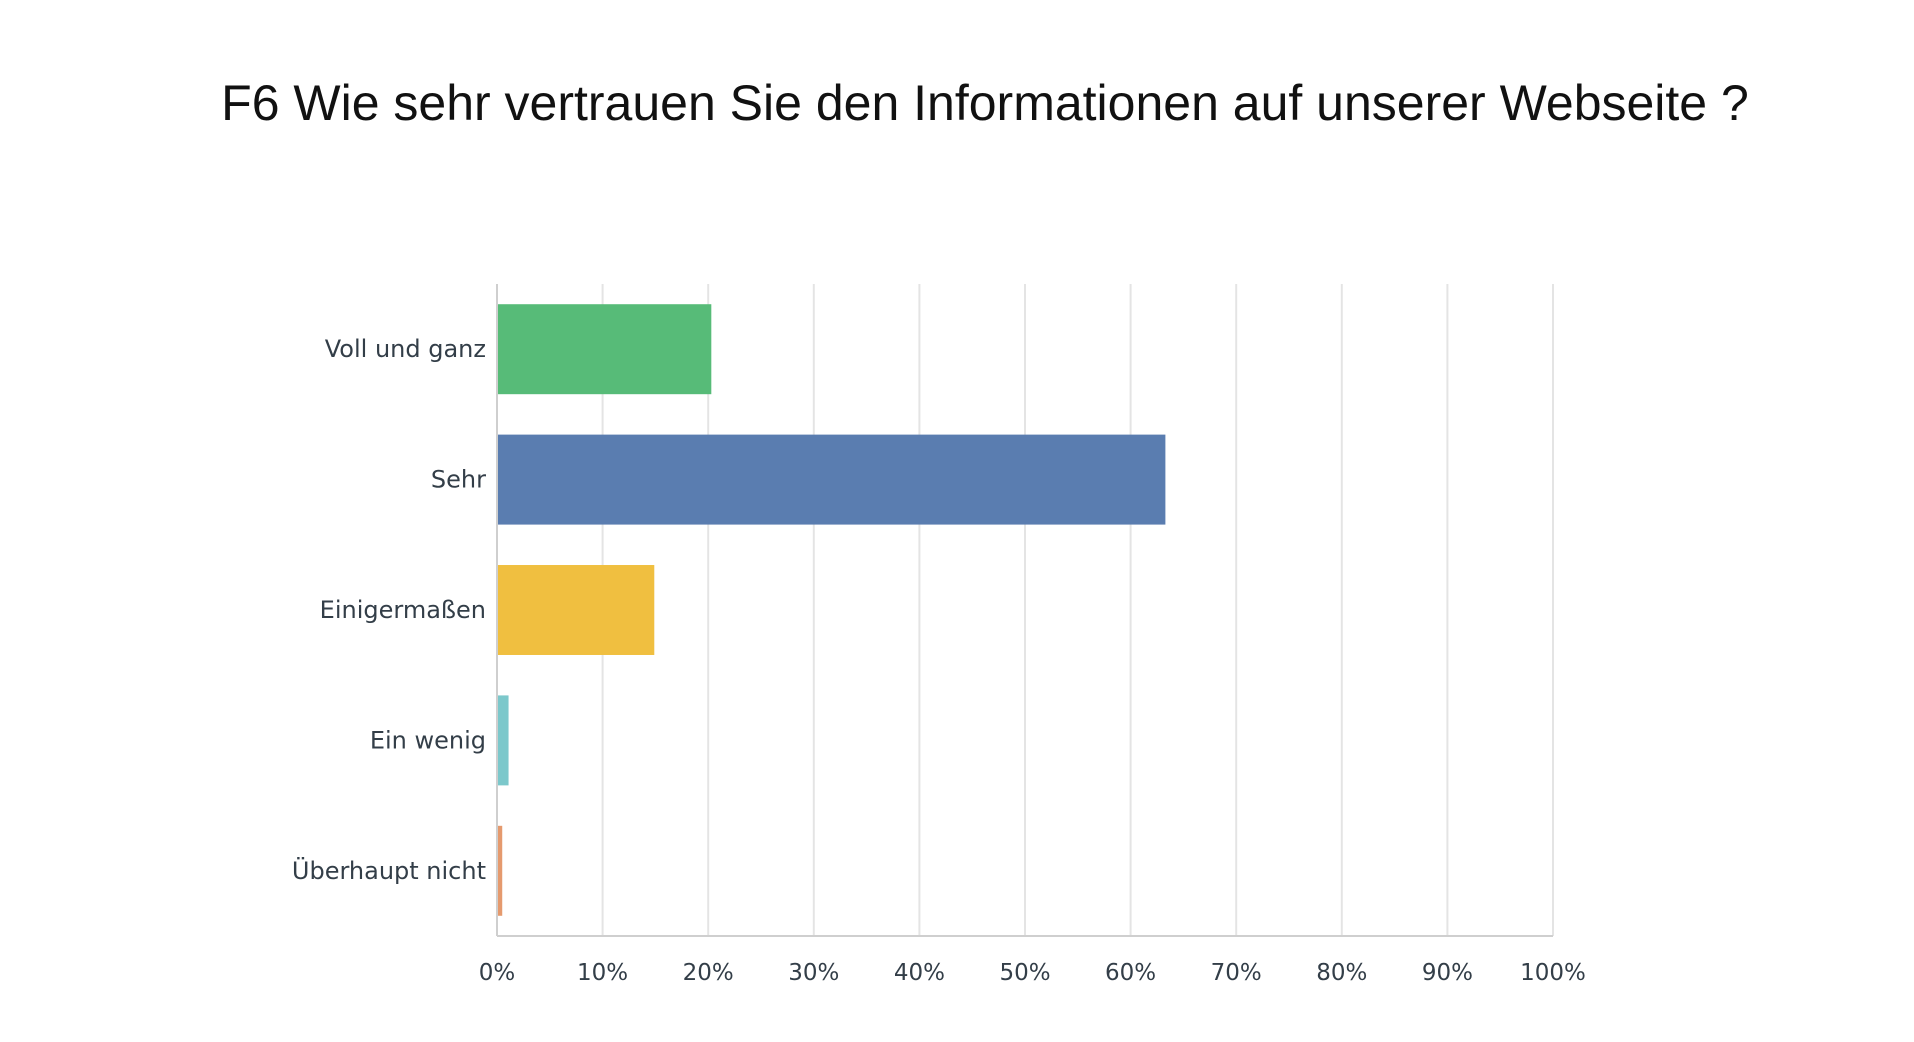 The height and width of the screenshot is (1042, 1914). Describe the element at coordinates (1024, 973) in the screenshot. I see `x-tick-label: 50%` at that location.